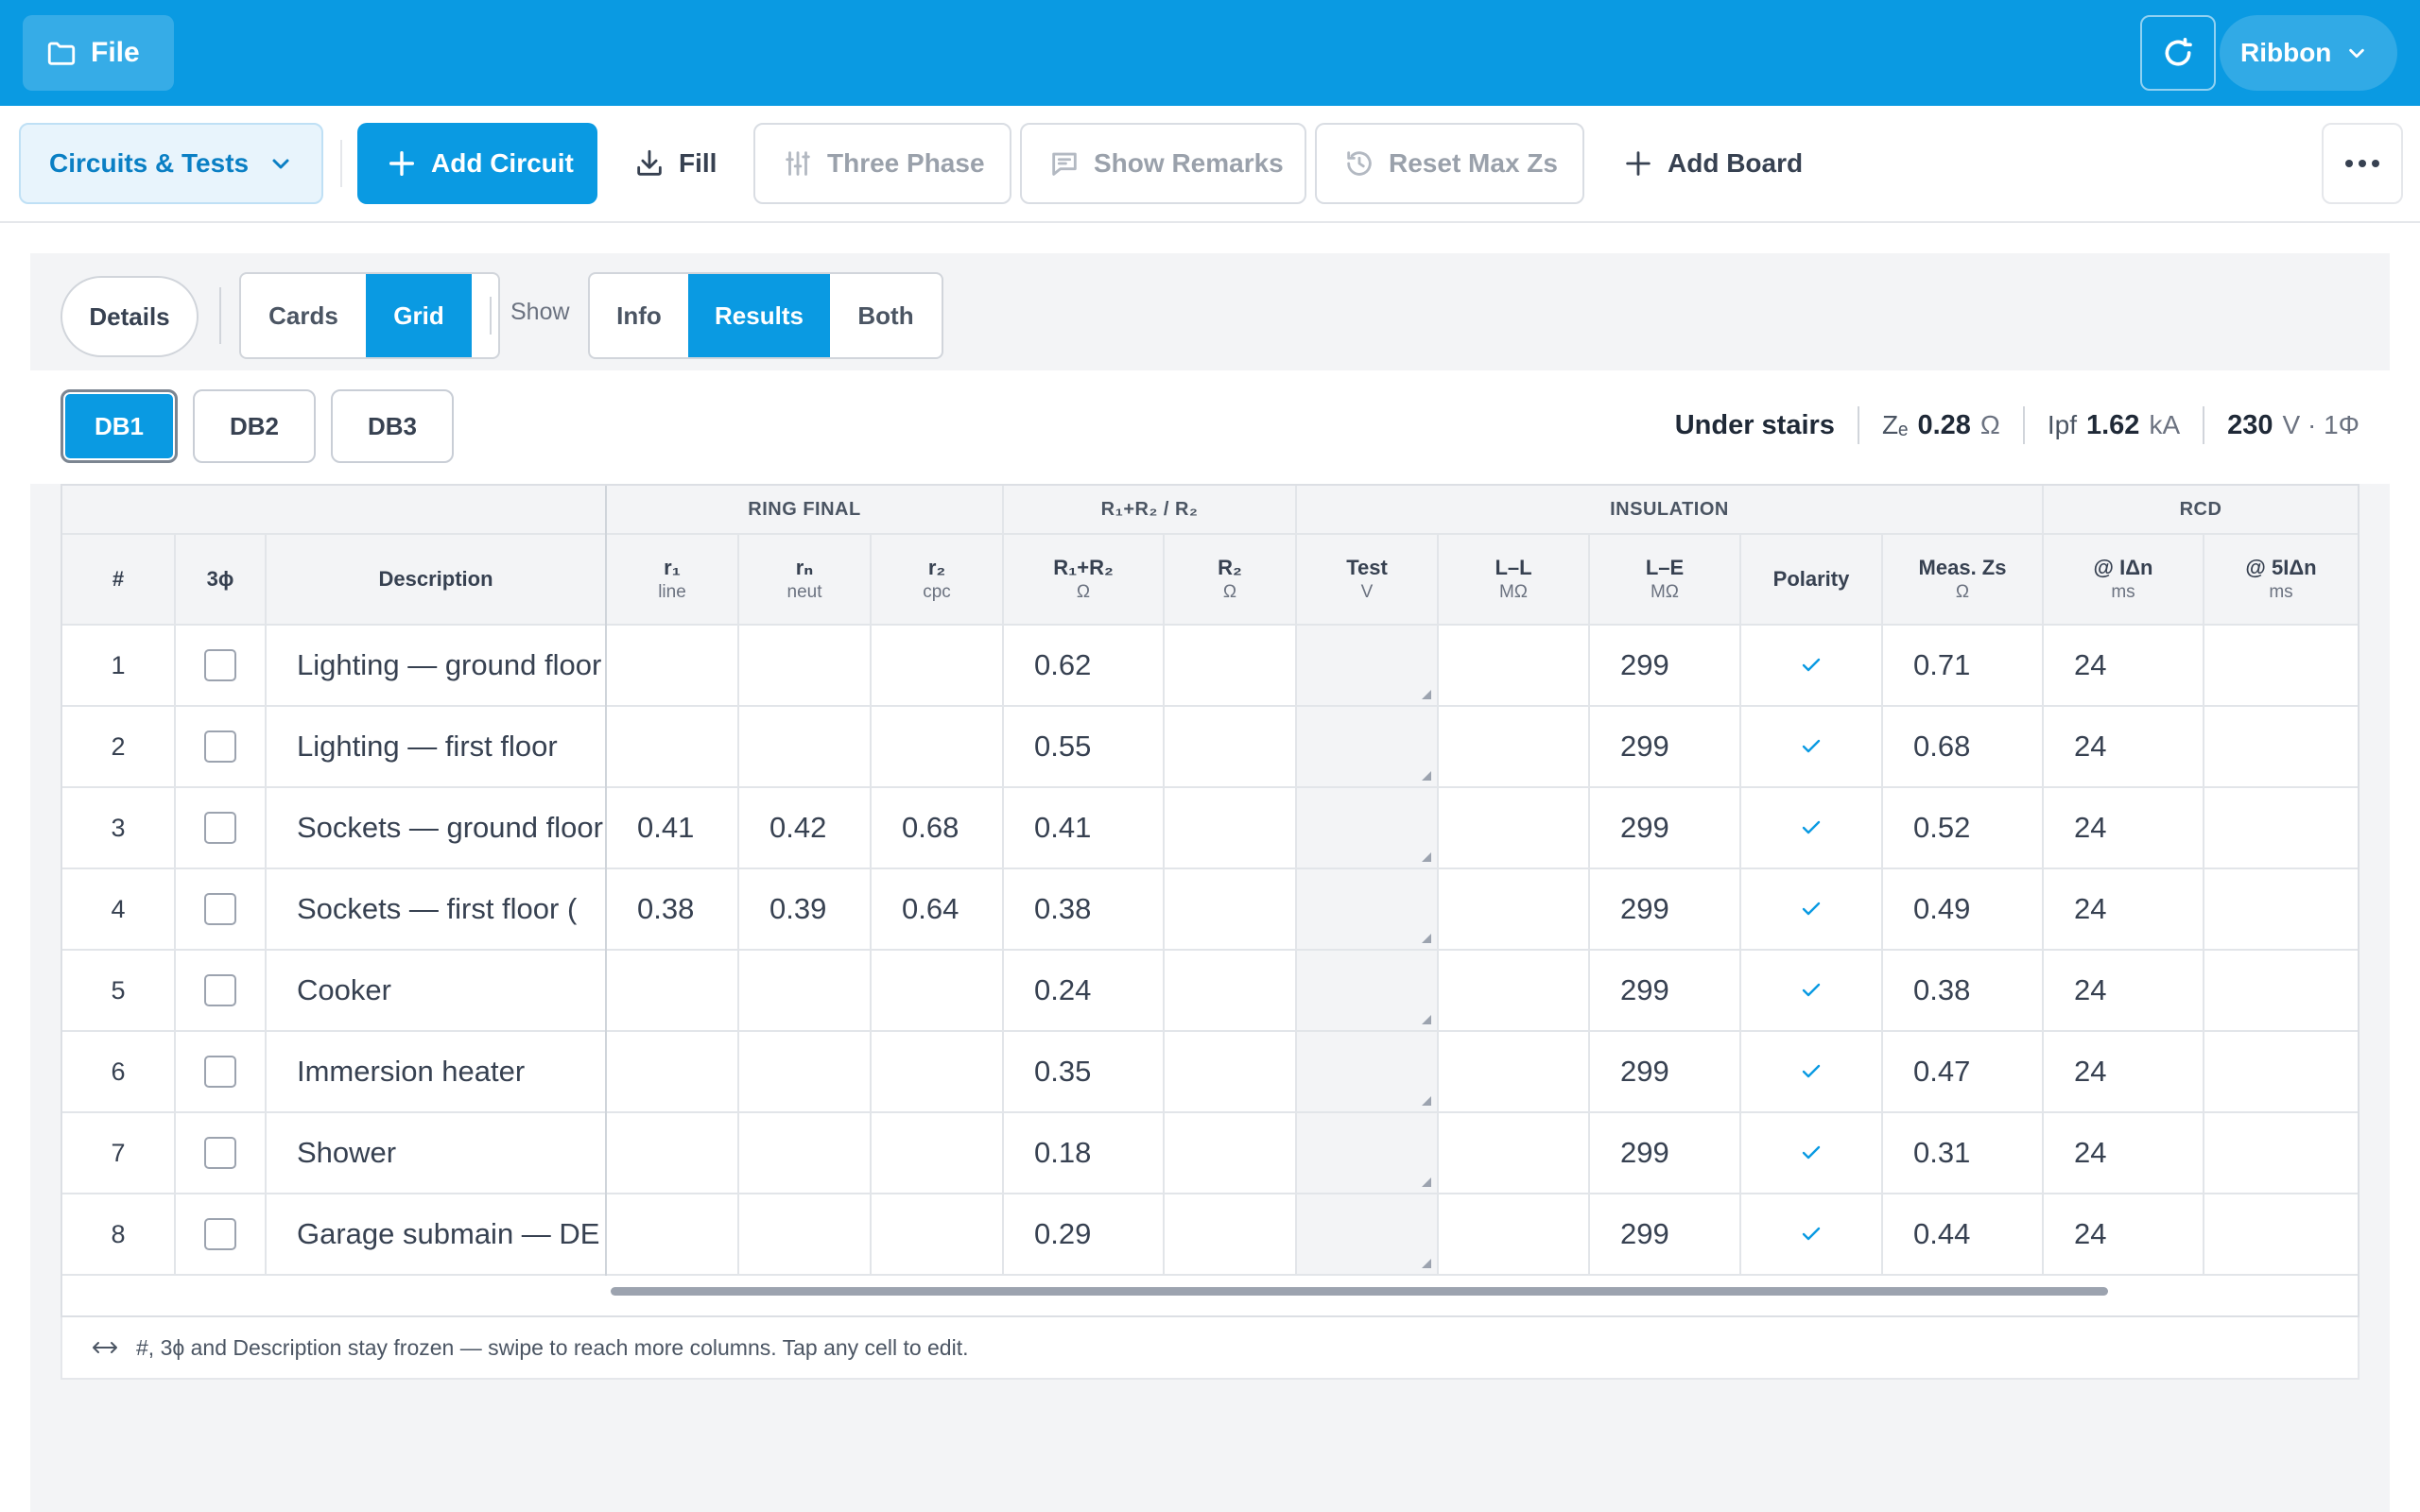 The height and width of the screenshot is (1512, 2420). Describe the element at coordinates (1449, 163) in the screenshot. I see `reset-max-zs-button: Reset Max Zs` at that location.